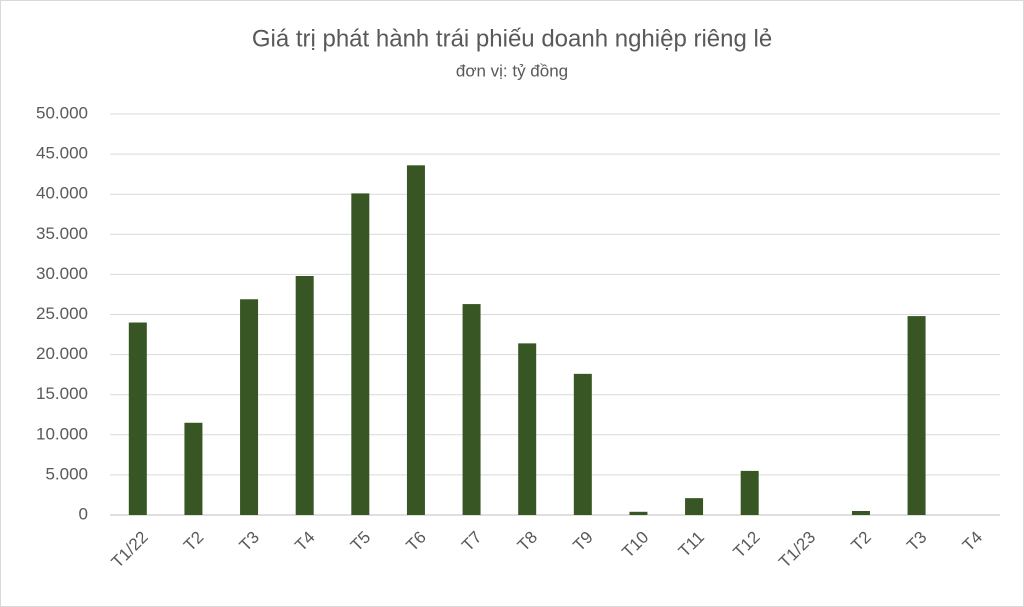  I want to click on y-tick-label: 5.000, so click(66, 473).